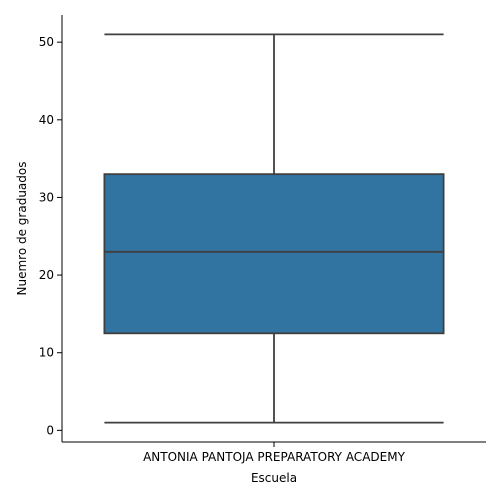 The image size is (500, 504). I want to click on y-axis-label: Nuemro de graduados, so click(22, 229).